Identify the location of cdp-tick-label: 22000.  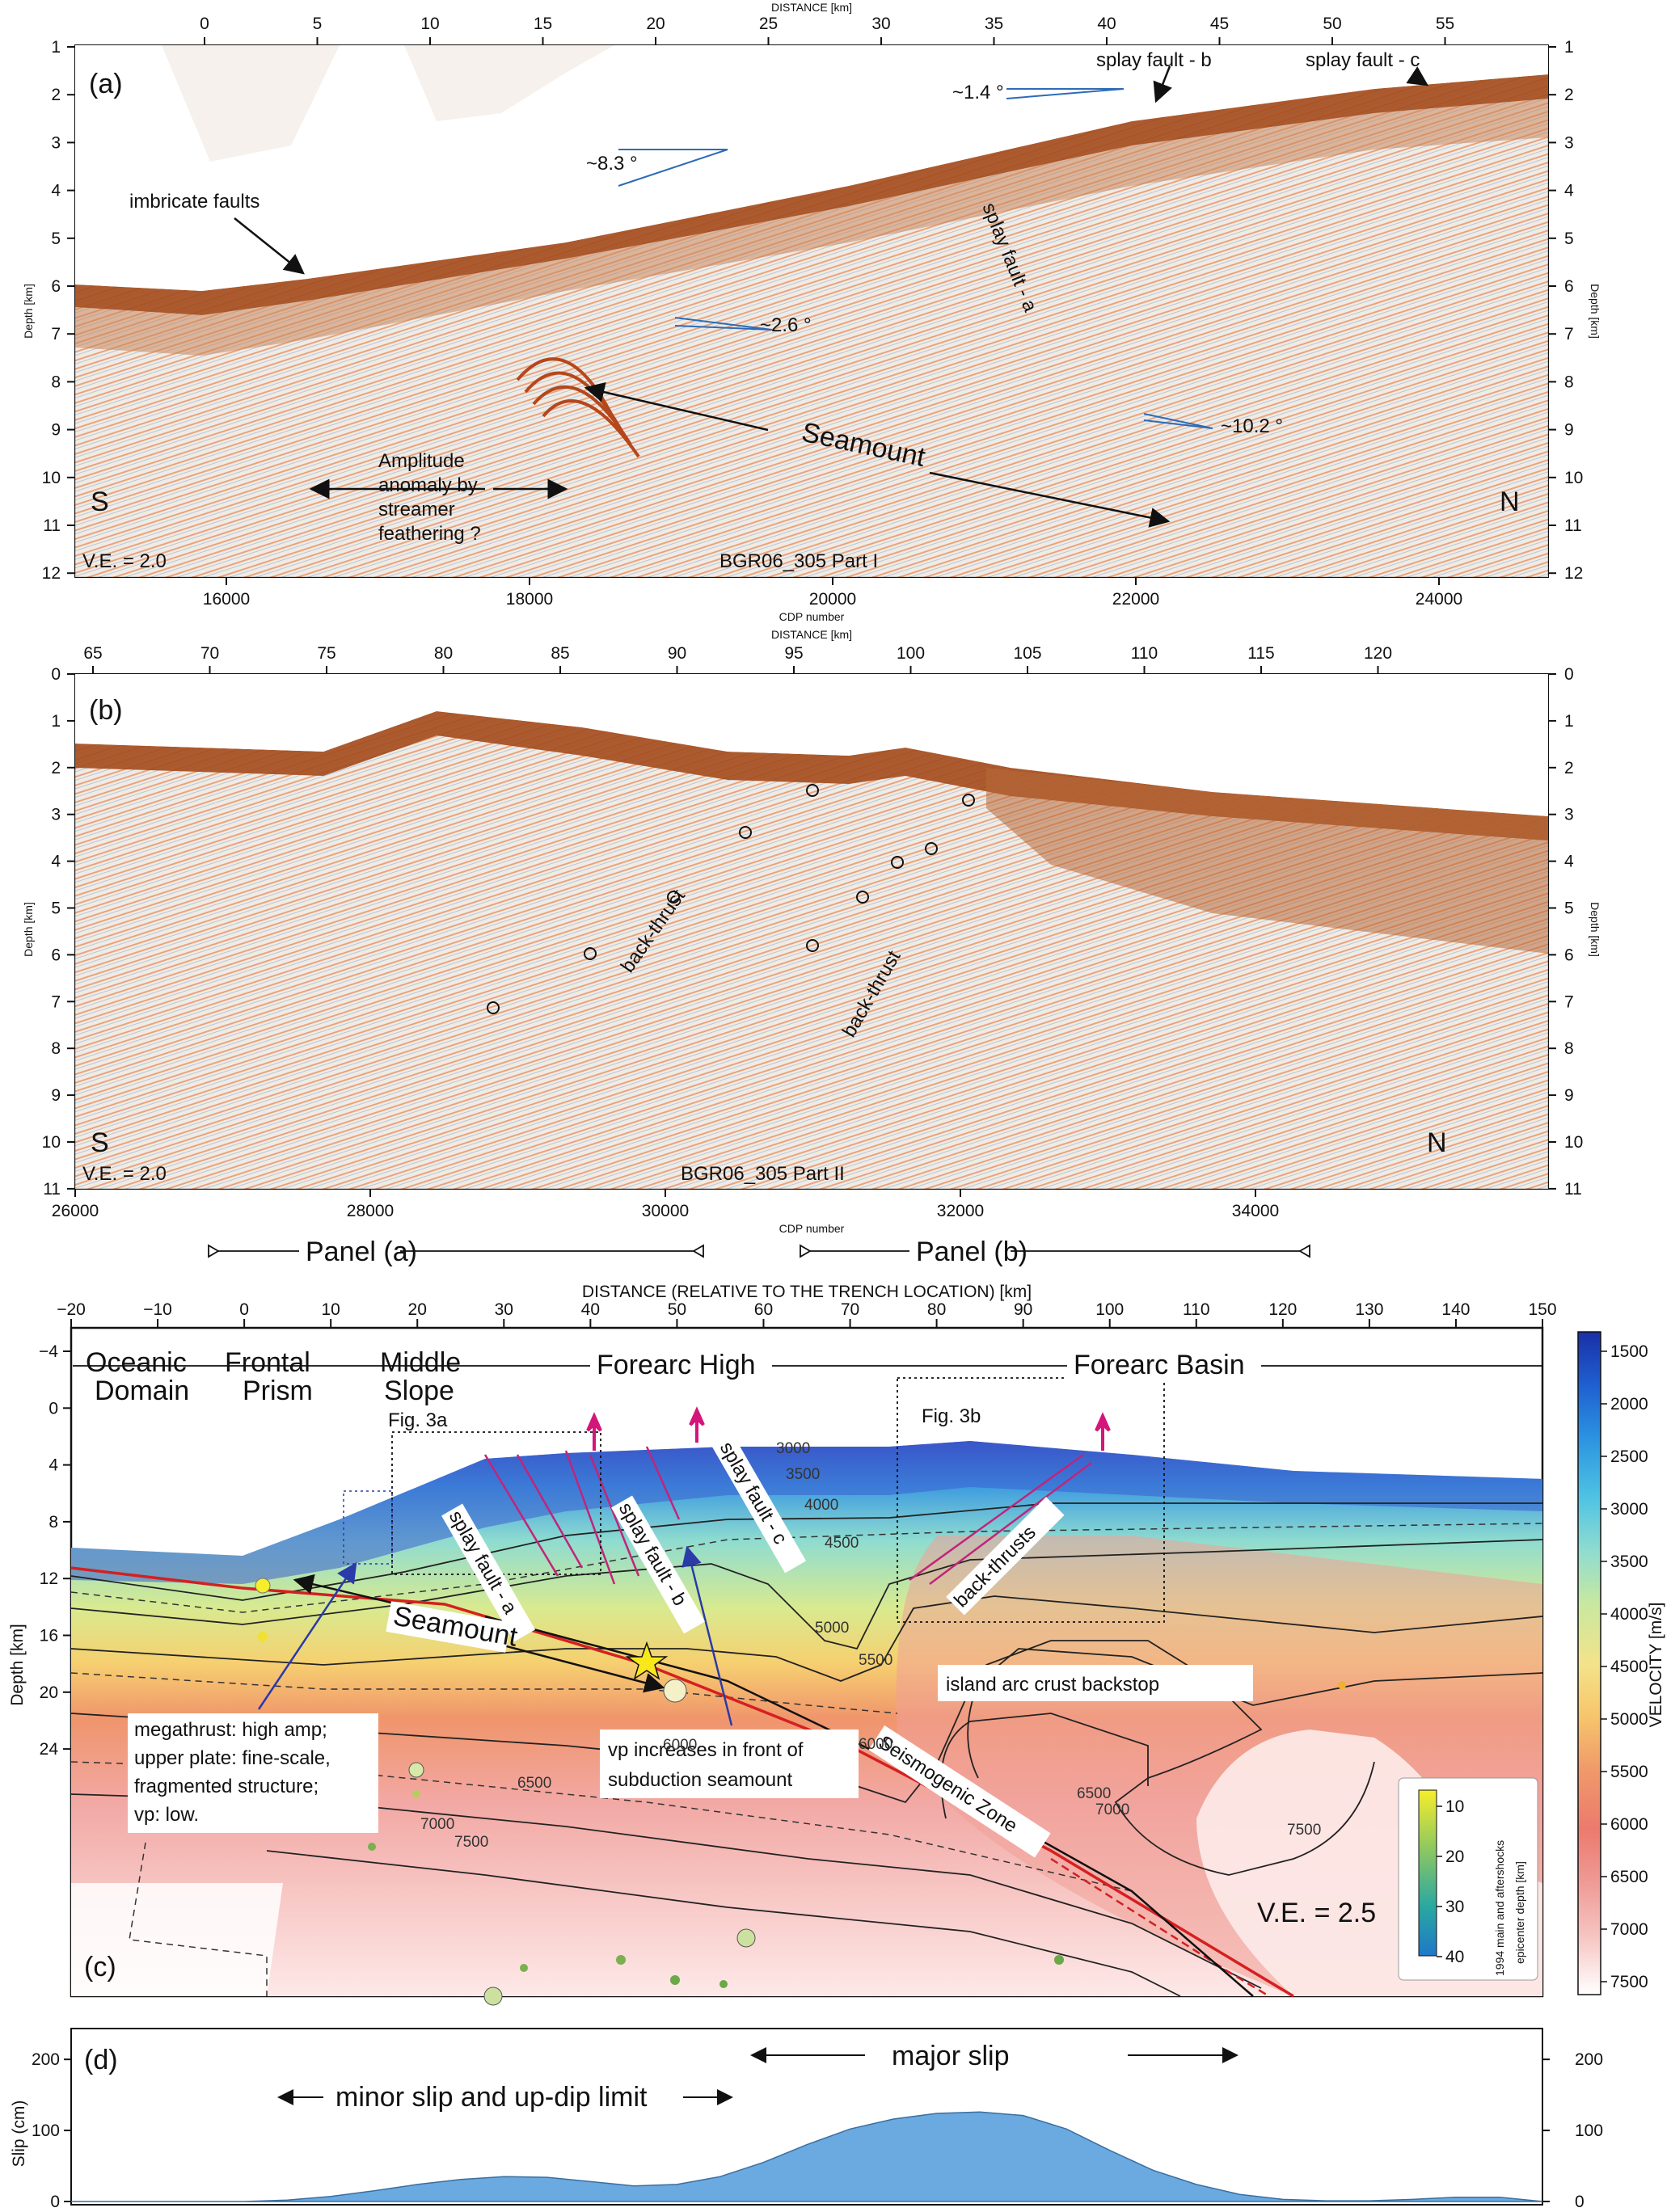
(1135, 599).